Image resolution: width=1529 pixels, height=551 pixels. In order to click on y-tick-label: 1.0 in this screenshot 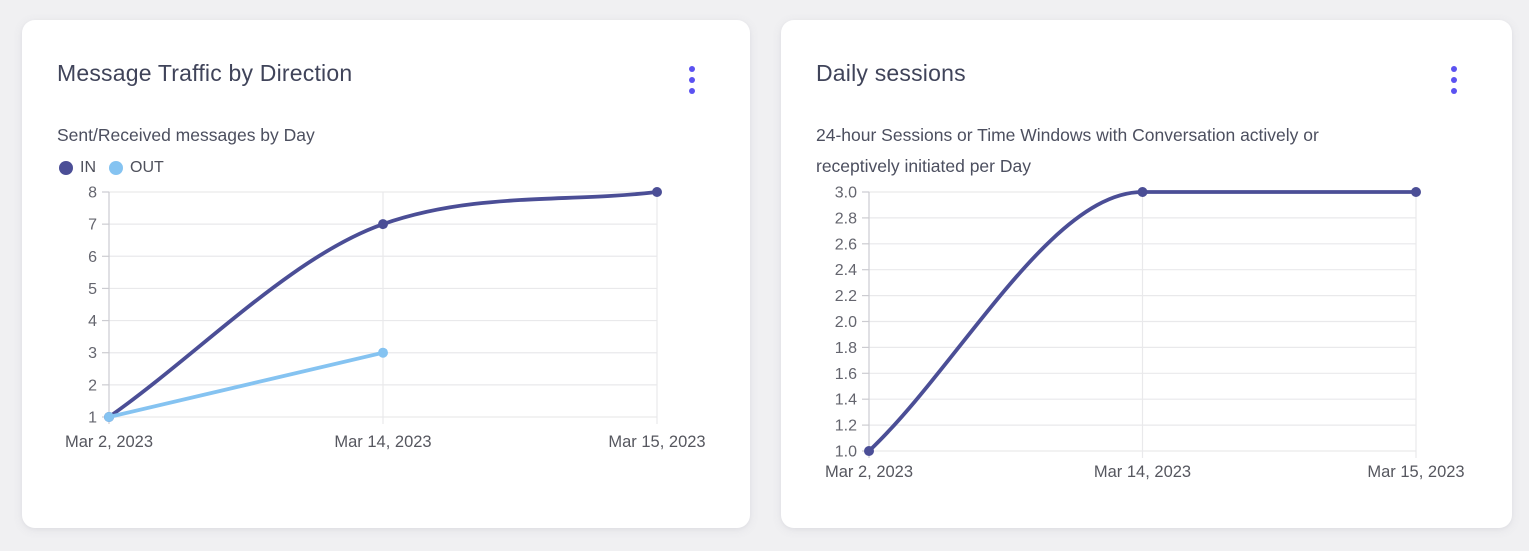, I will do `click(846, 452)`.